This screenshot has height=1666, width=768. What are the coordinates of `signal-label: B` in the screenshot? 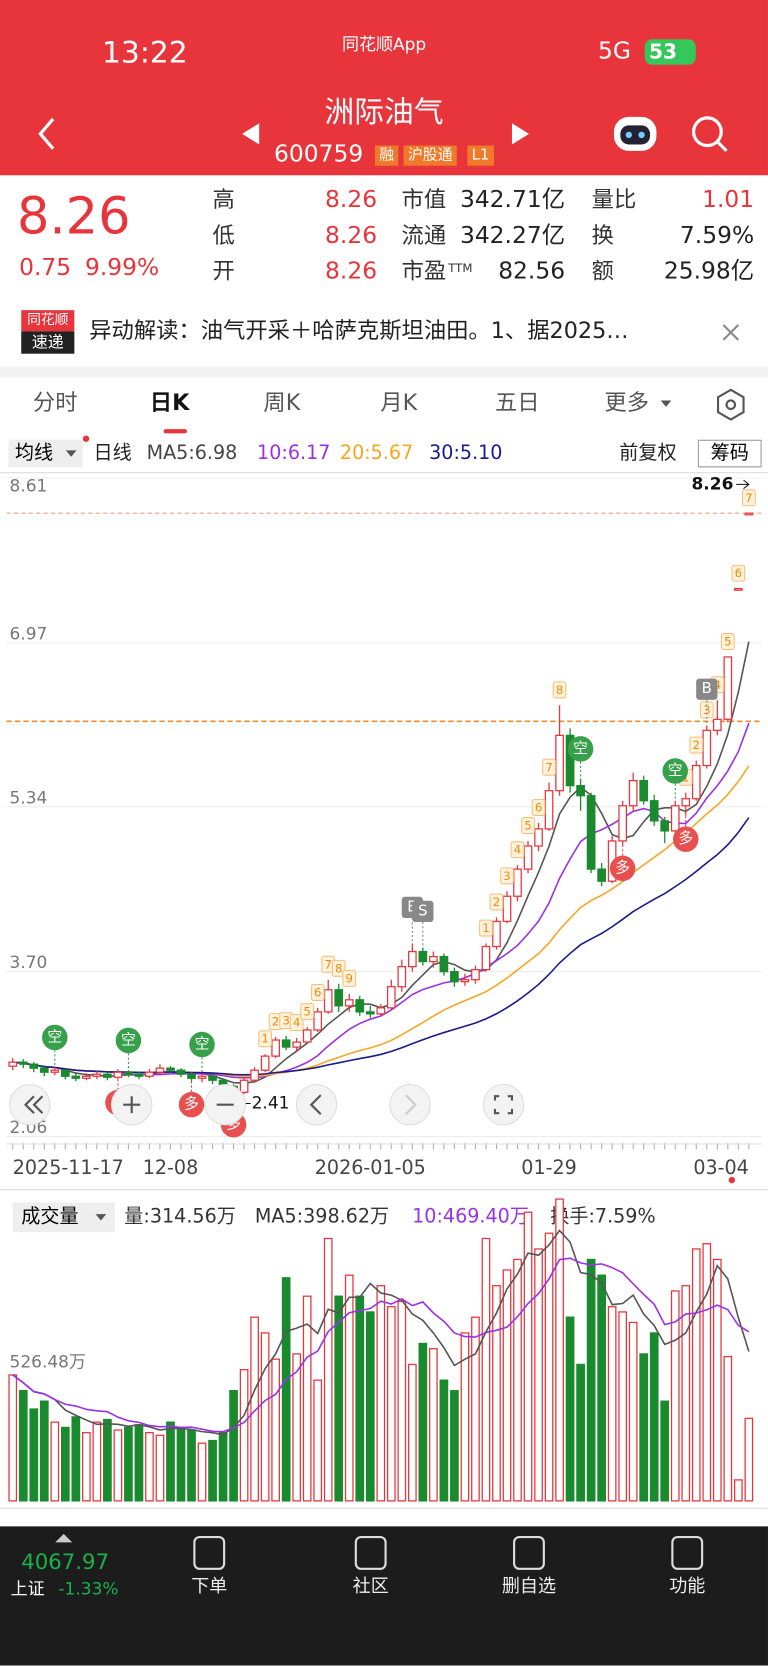 It's located at (707, 688).